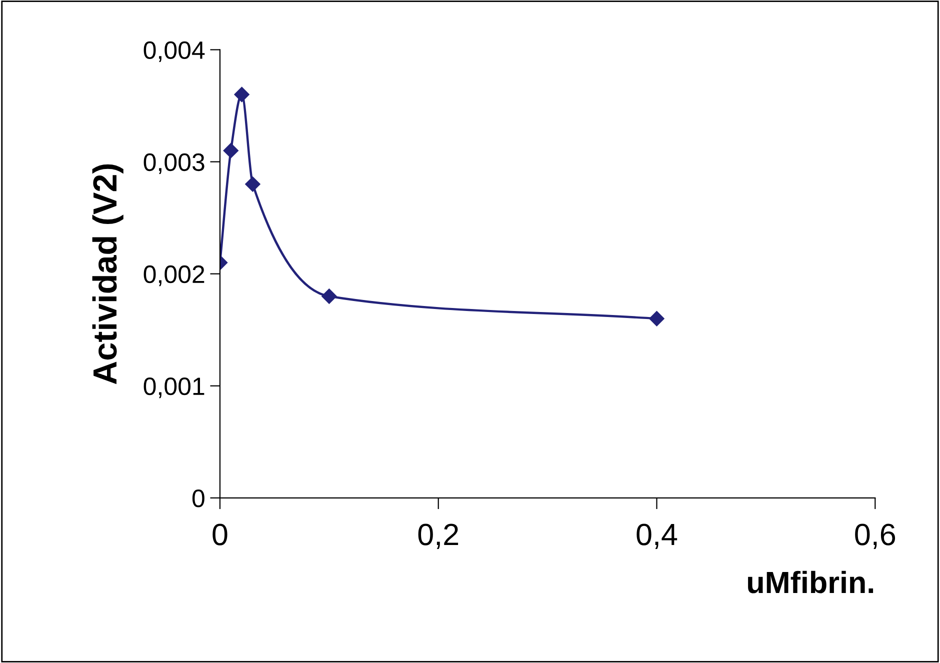 The height and width of the screenshot is (663, 940). I want to click on y-axis-title: Actividad (V2), so click(108, 274).